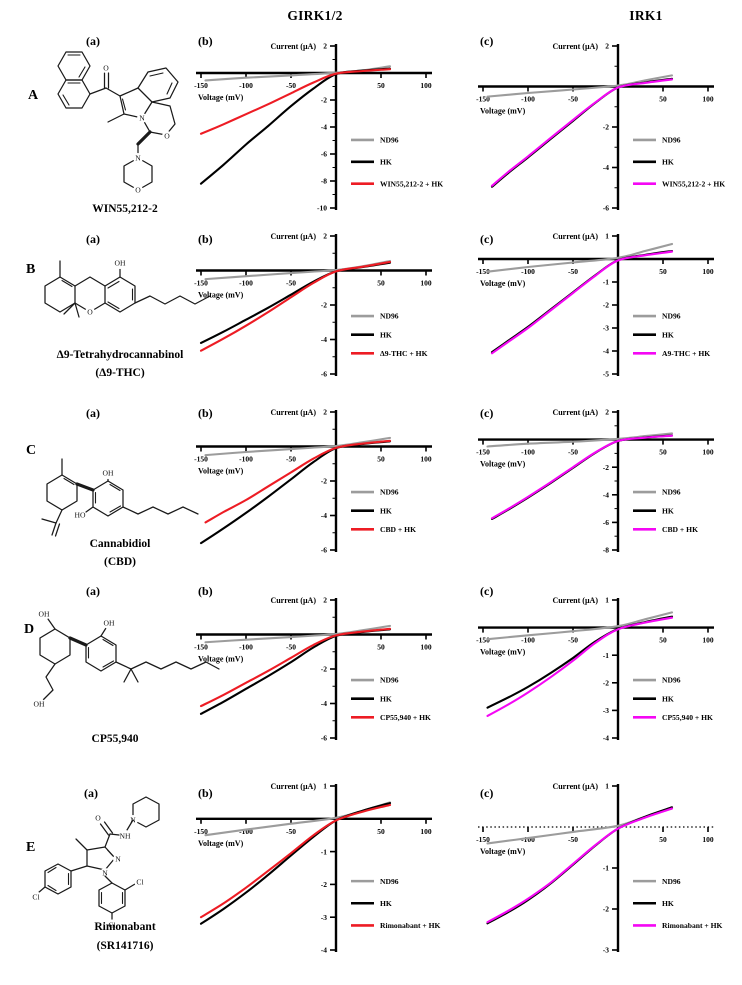  Describe the element at coordinates (693, 183) in the screenshot. I see `legend-label: WIN55,212-2 + HK` at that location.